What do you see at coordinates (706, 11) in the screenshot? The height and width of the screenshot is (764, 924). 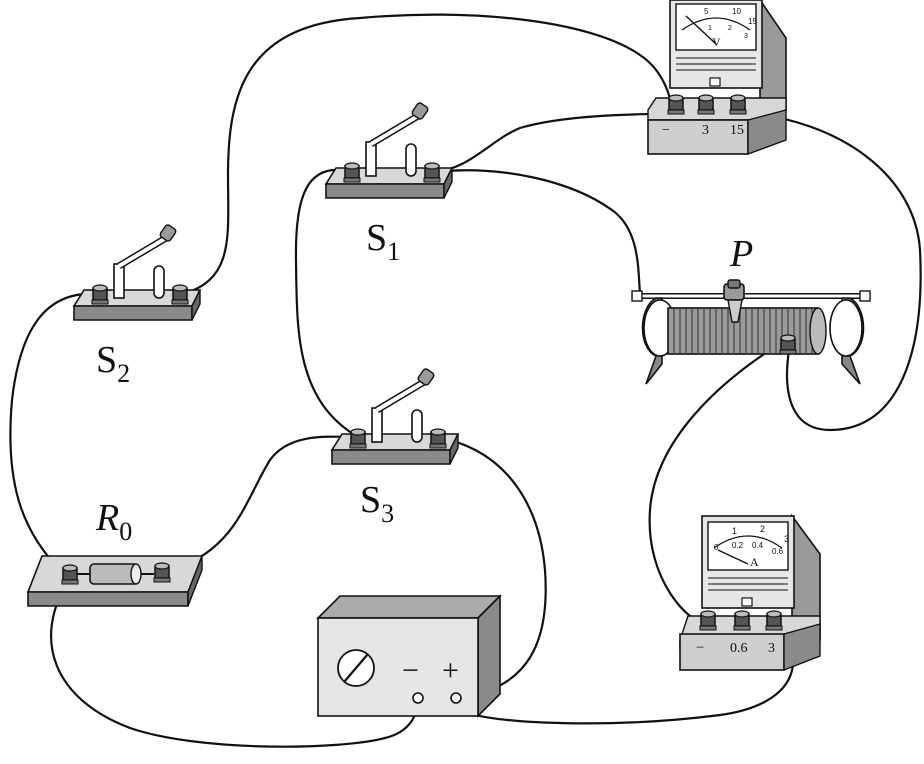 I see `voltmeter-scale-top-1: 5` at bounding box center [706, 11].